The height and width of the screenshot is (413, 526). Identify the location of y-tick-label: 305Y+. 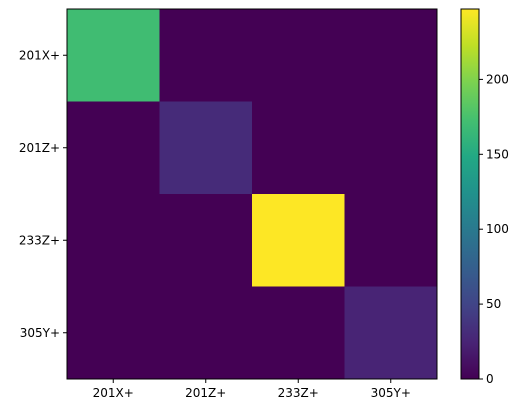
(40, 333).